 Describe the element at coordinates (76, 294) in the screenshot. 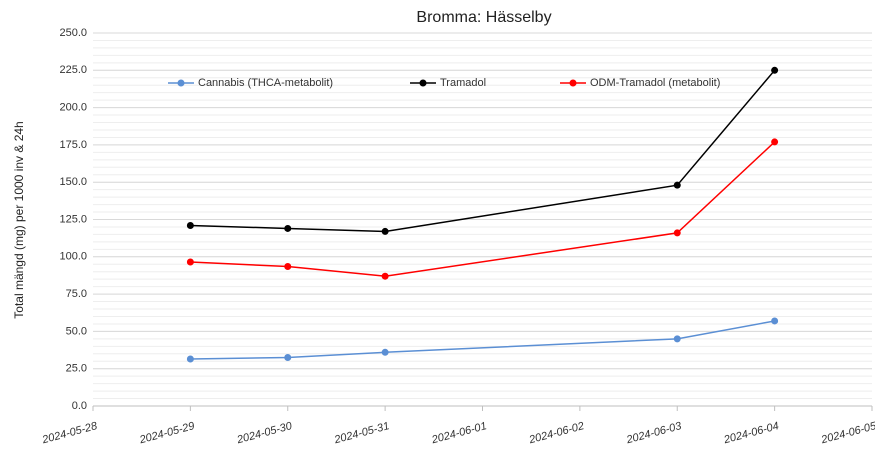

I see `y-tick-label: 75.0` at that location.